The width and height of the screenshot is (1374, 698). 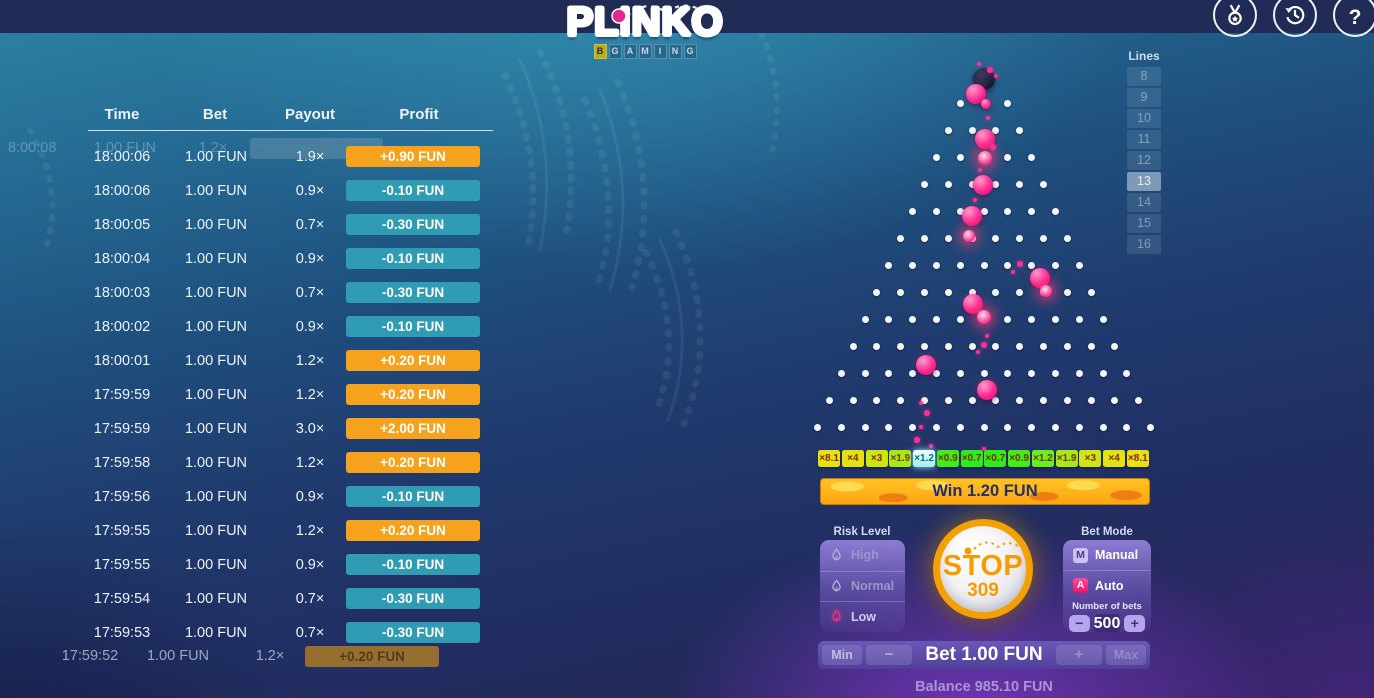 What do you see at coordinates (1134, 623) in the screenshot?
I see `bets-increase-button: +` at bounding box center [1134, 623].